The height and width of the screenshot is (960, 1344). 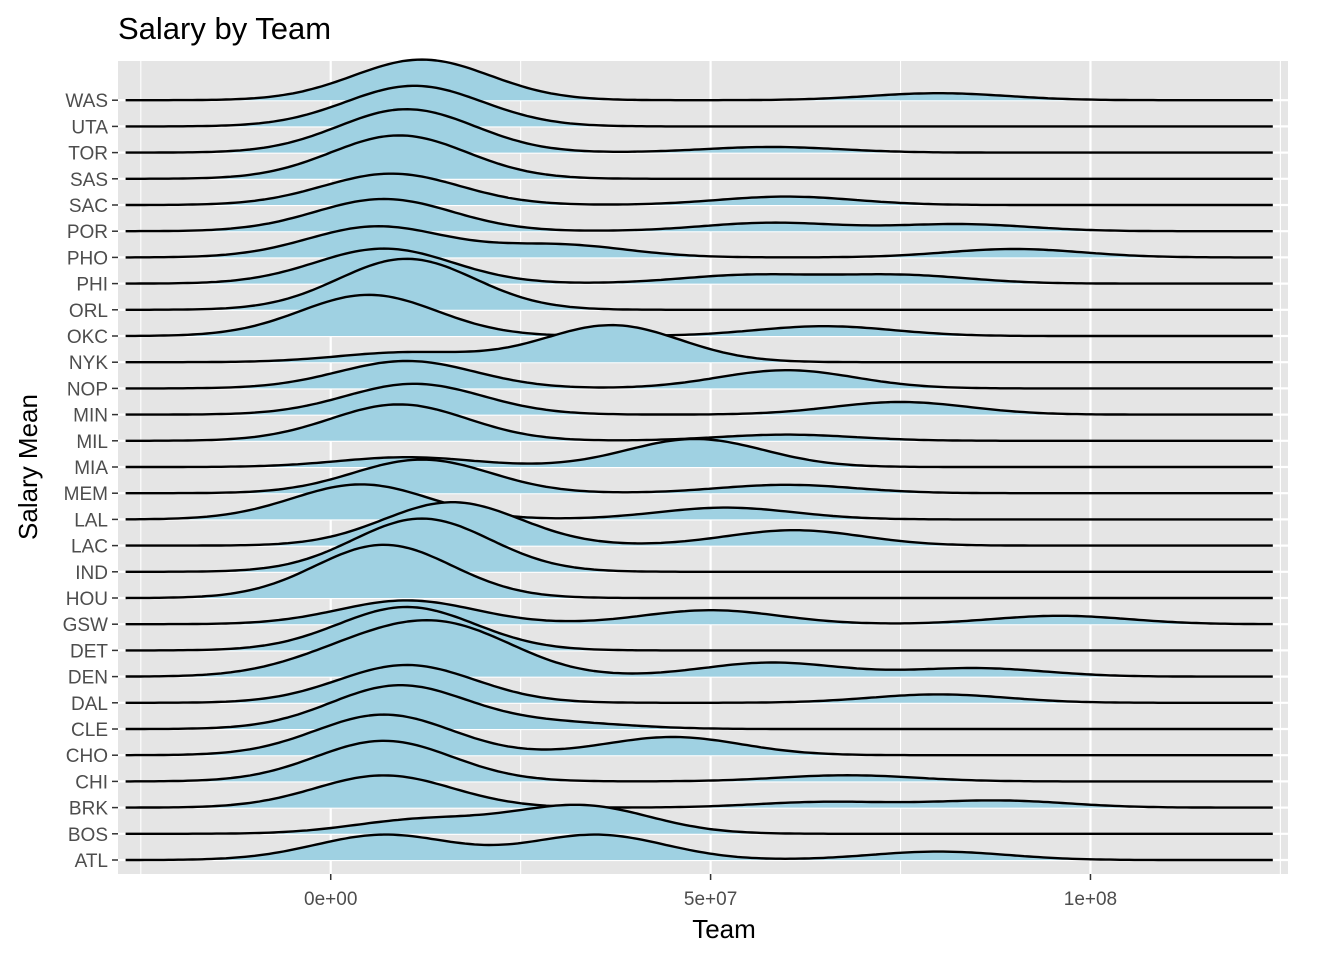 I want to click on y-tick-label: NOP, so click(x=87, y=389).